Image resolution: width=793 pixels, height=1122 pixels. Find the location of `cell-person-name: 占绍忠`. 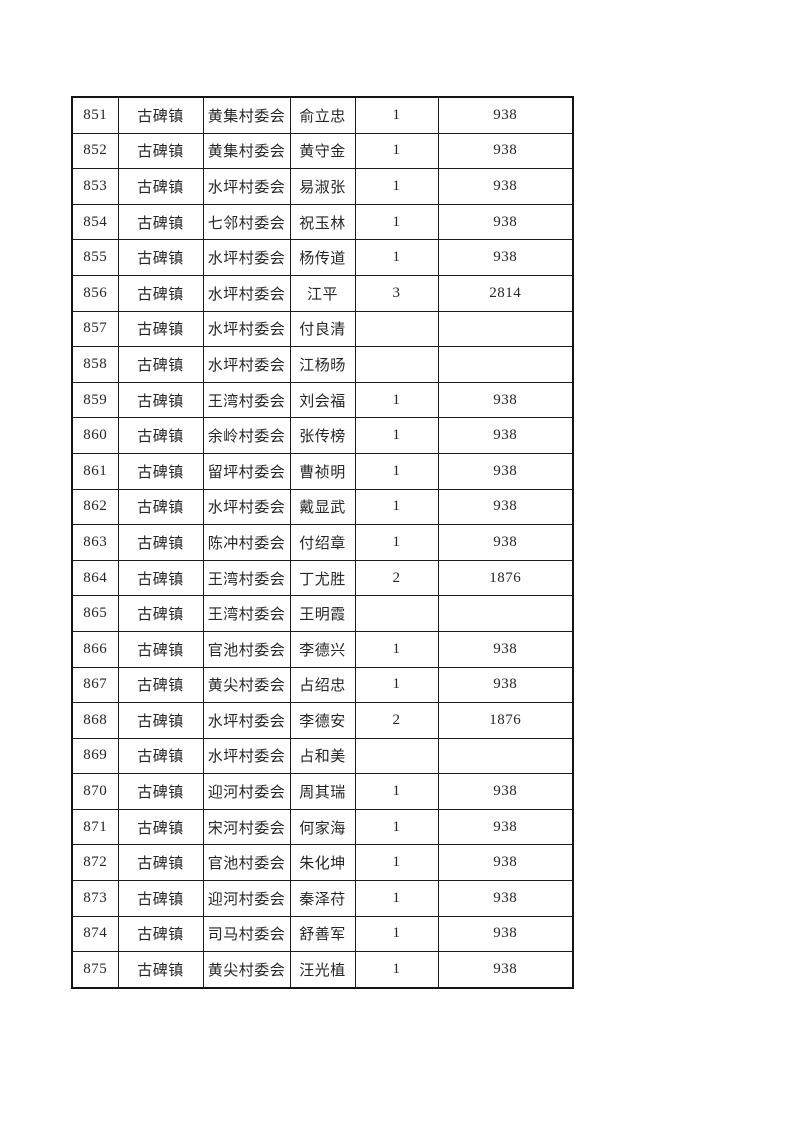

cell-person-name: 占绍忠 is located at coordinates (322, 685).